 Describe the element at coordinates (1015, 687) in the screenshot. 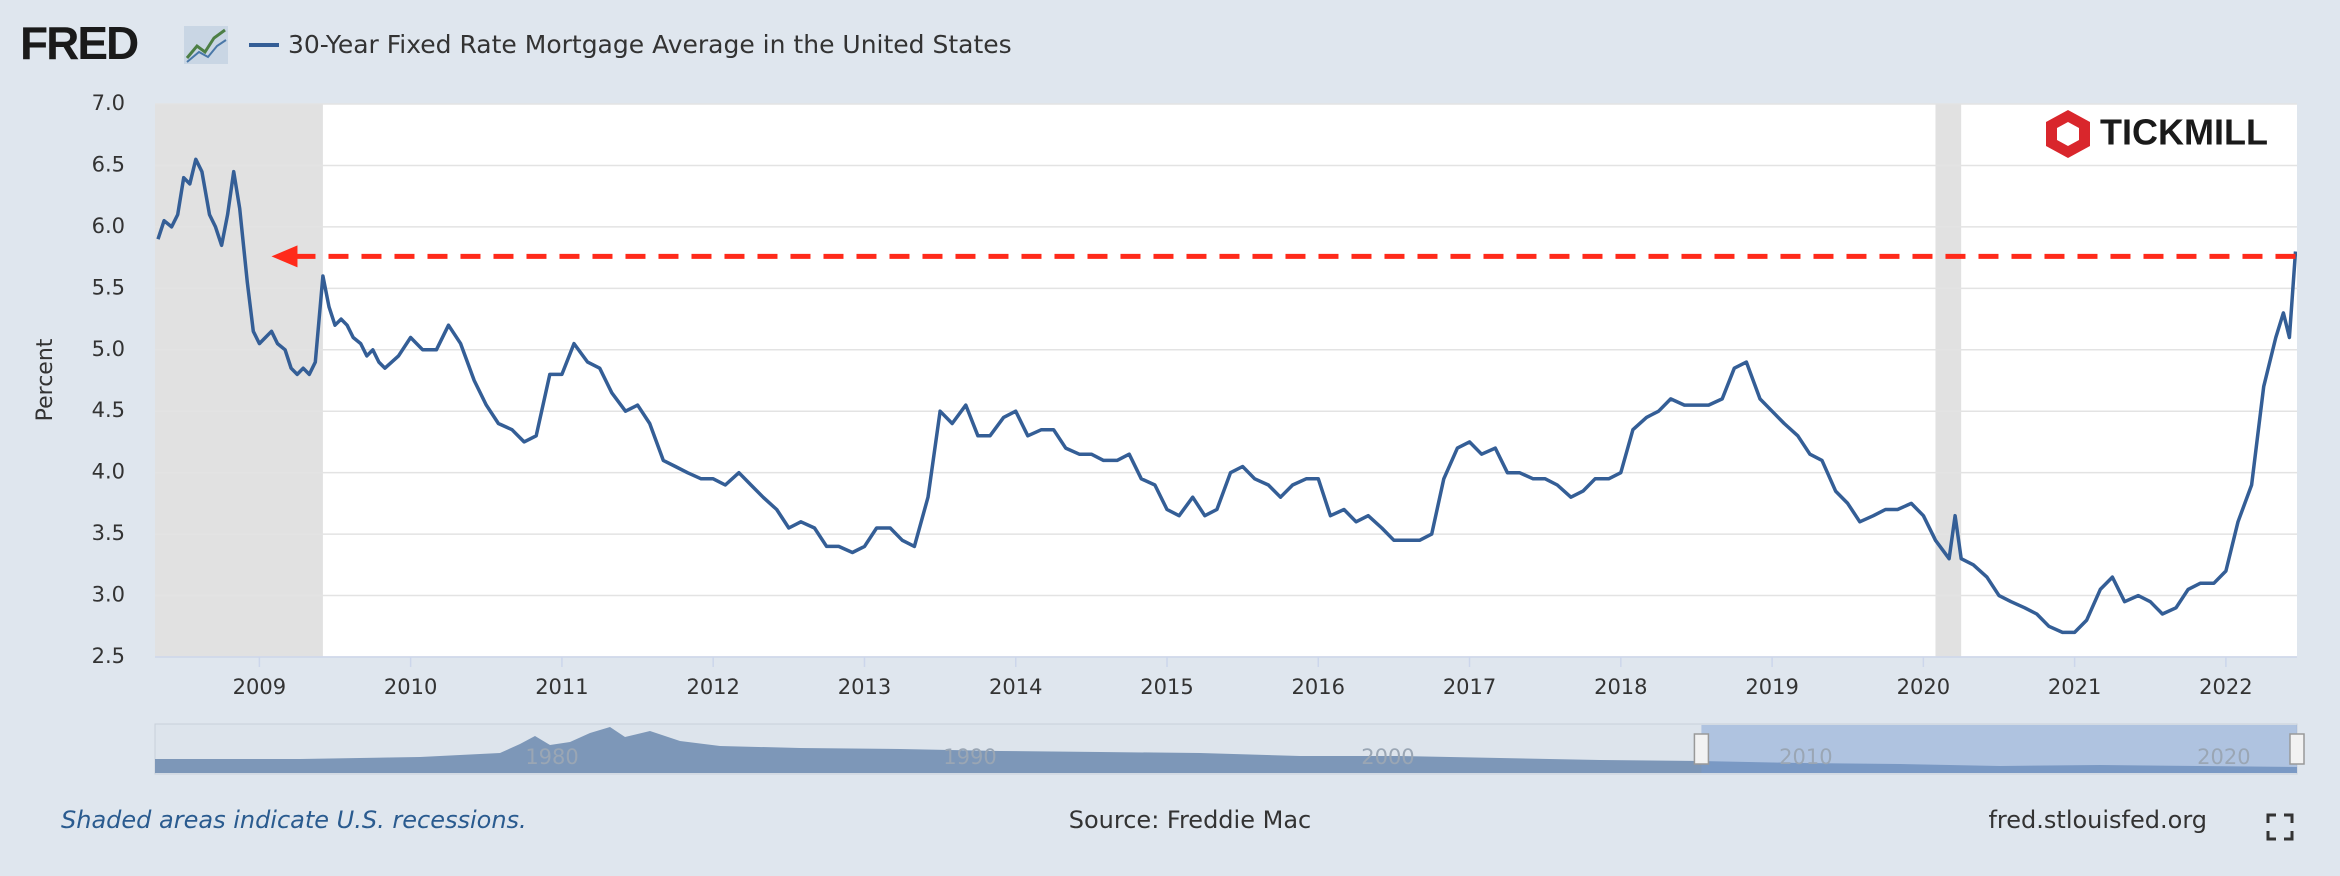

I see `x-tick-label: 2014` at that location.